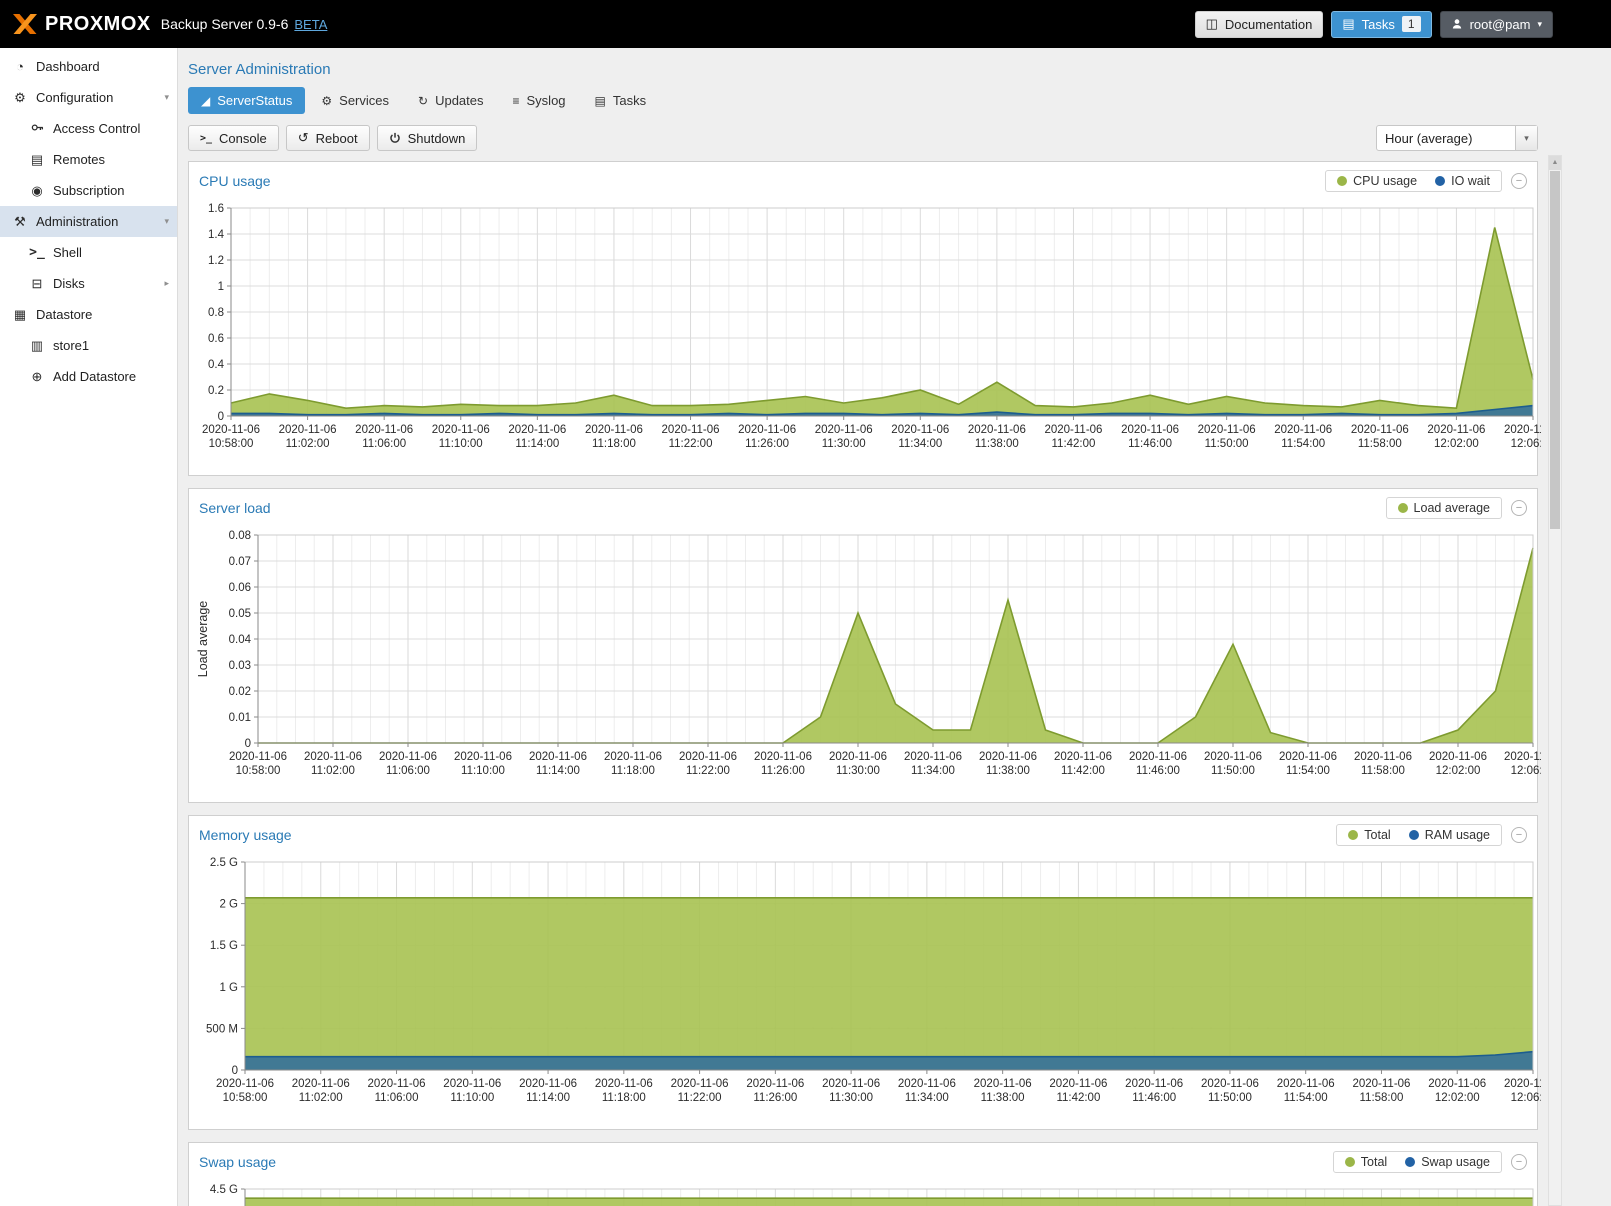 Image resolution: width=1611 pixels, height=1206 pixels. Describe the element at coordinates (600, 100) in the screenshot. I see `list-alt-icon: ▤` at that location.